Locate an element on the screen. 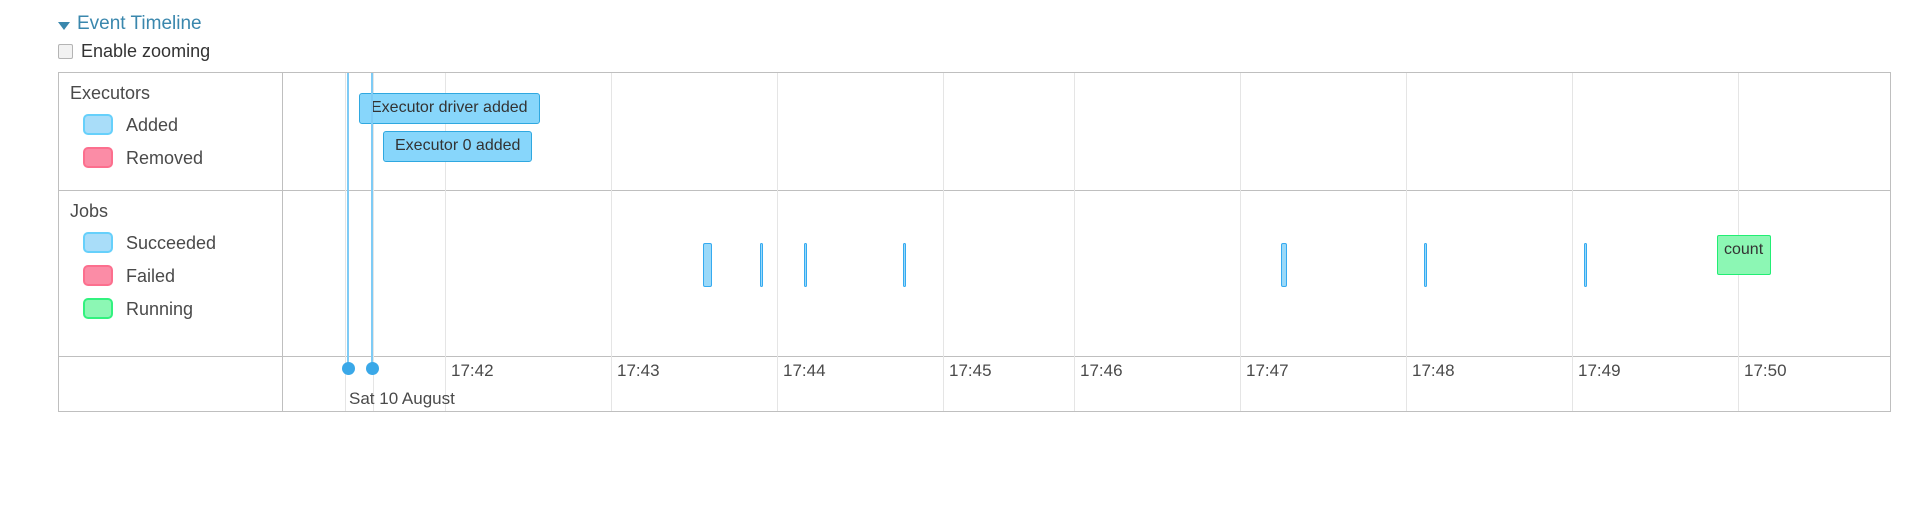 The image size is (1920, 521). legend-group-executors: Executors Added Removed is located at coordinates (170, 132).